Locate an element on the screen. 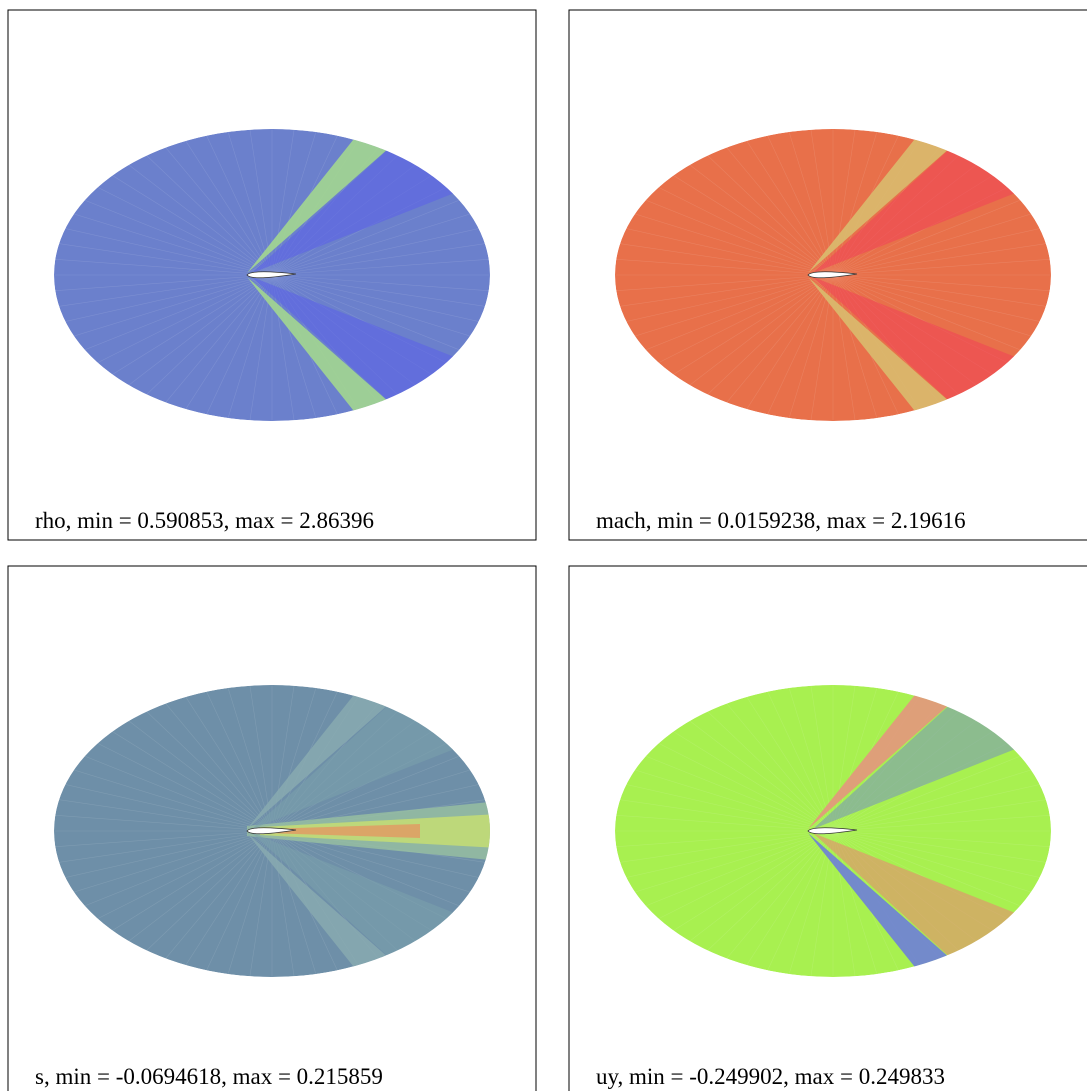 The height and width of the screenshot is (1091, 1087). panel-caption: s, min = -0.0694618, max = 0.215859 is located at coordinates (209, 1076).